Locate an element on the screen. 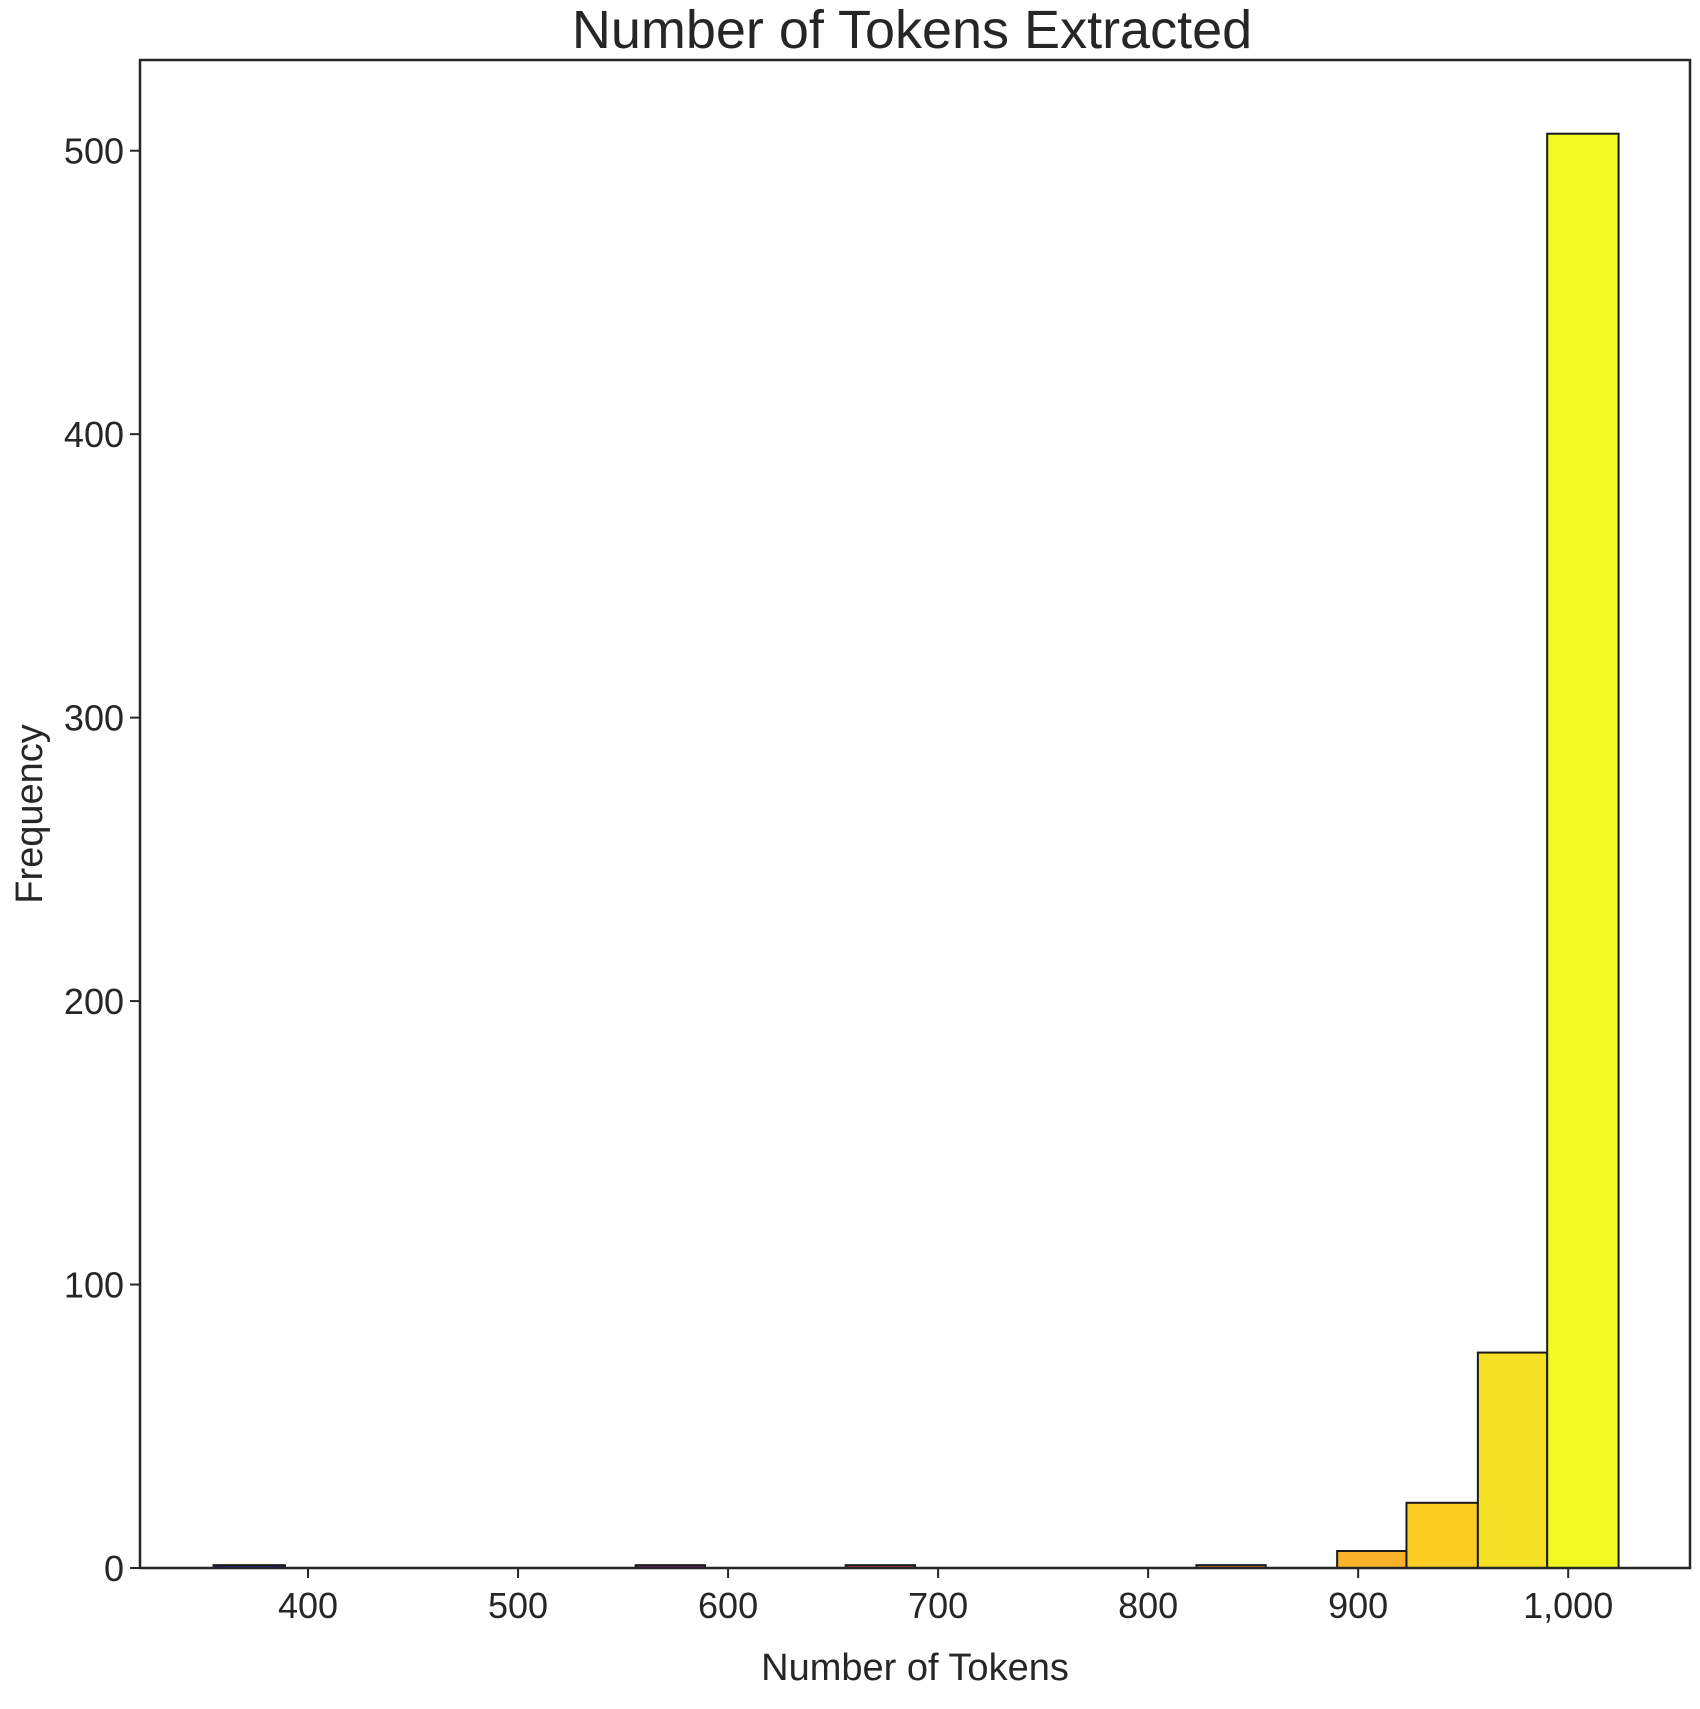  y-tick-label: 400 is located at coordinates (94, 434).